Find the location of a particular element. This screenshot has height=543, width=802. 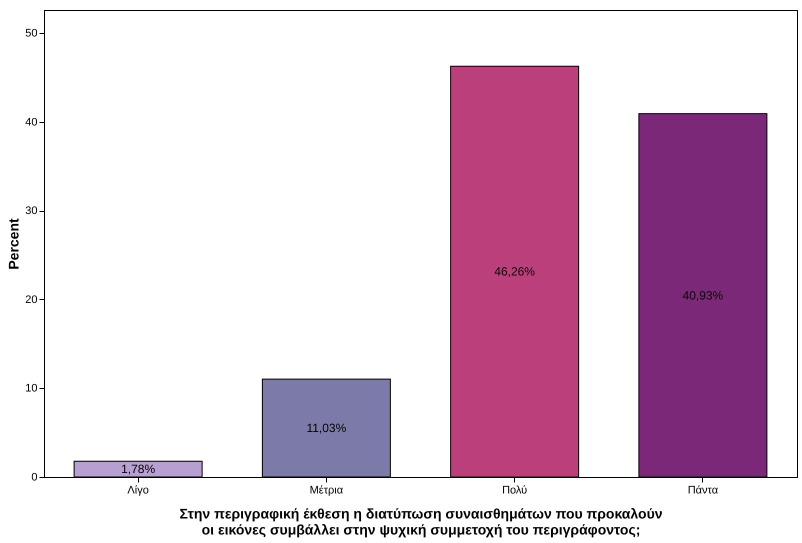

y-axis-title: Percent is located at coordinates (13, 244).